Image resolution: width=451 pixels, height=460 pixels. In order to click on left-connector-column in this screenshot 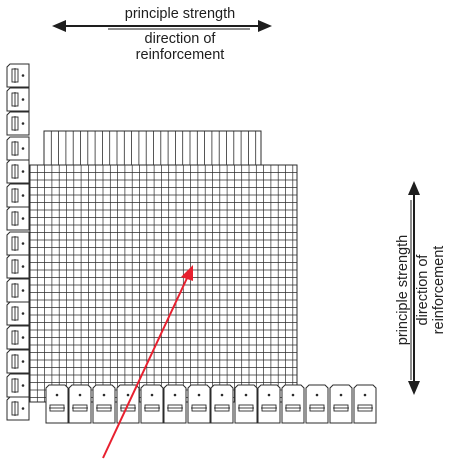, I will do `click(18, 242)`.